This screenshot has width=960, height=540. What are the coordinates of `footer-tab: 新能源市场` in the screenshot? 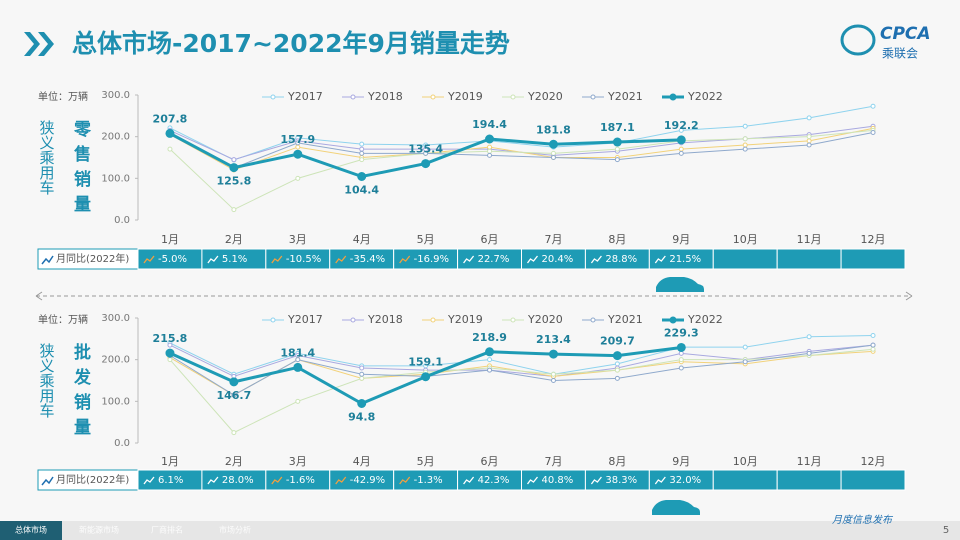 It's located at (99, 530).